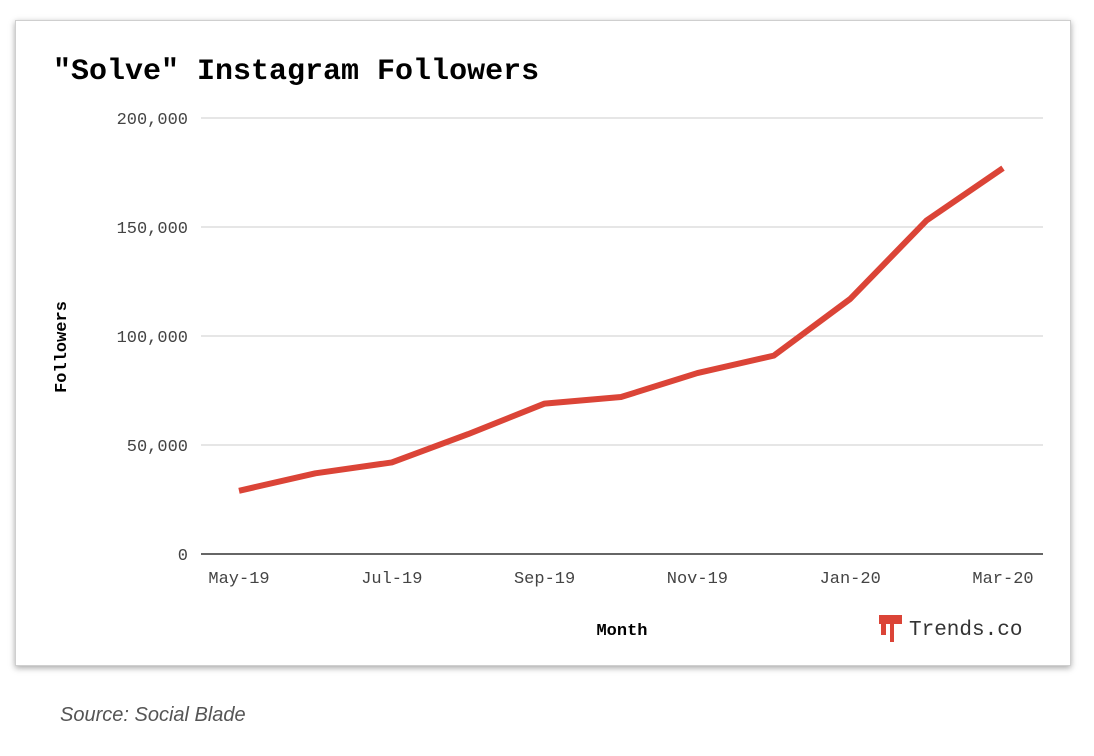 The height and width of the screenshot is (756, 1094). I want to click on x-tick-label: Mar-20, so click(1002, 579).